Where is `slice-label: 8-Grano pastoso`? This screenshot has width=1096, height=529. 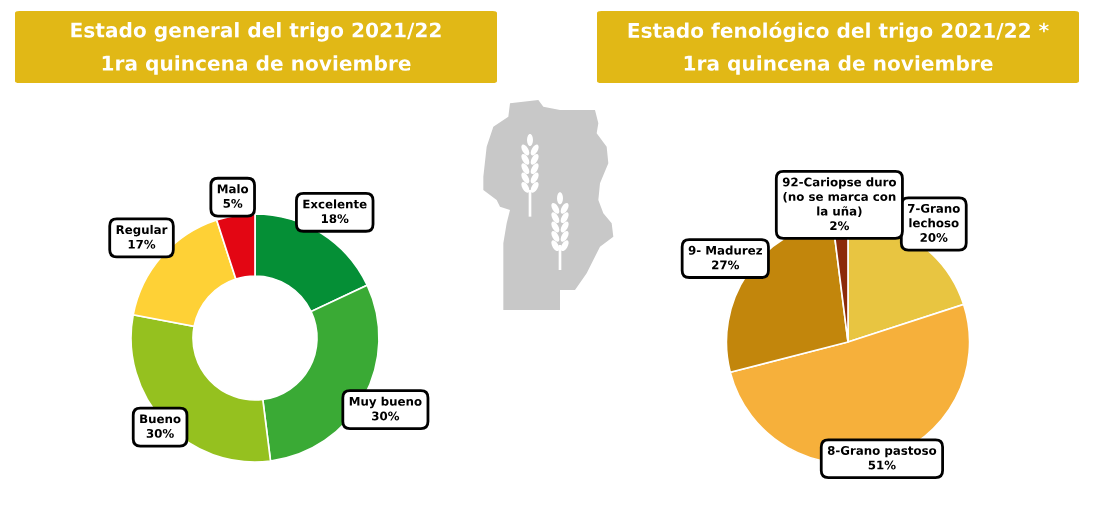
slice-label: 8-Grano pastoso is located at coordinates (882, 451).